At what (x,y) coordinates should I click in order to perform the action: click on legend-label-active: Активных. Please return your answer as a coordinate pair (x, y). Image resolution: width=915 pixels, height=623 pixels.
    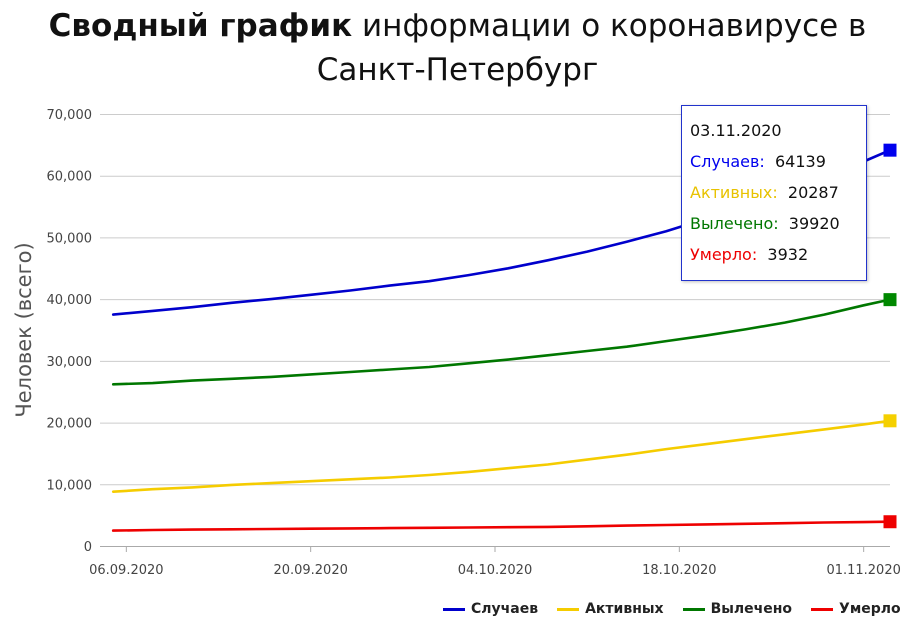
    Looking at the image, I should click on (624, 609).